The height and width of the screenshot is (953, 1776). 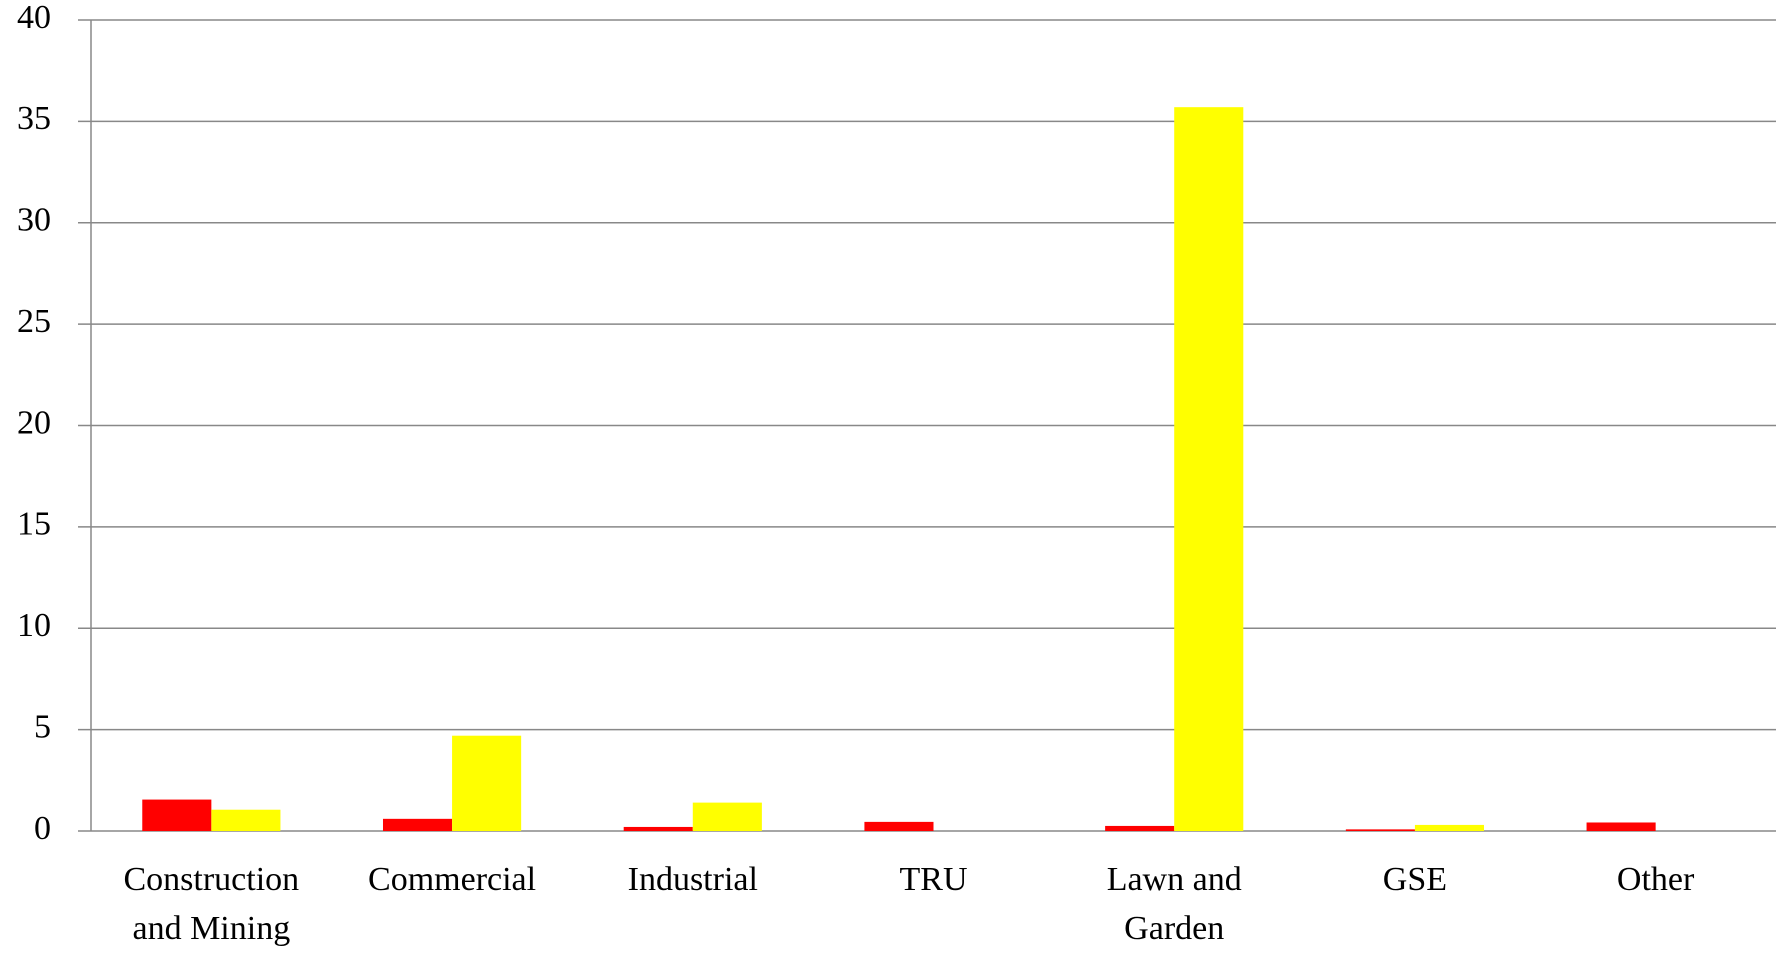 I want to click on y-tick-label: 5, so click(x=42, y=726).